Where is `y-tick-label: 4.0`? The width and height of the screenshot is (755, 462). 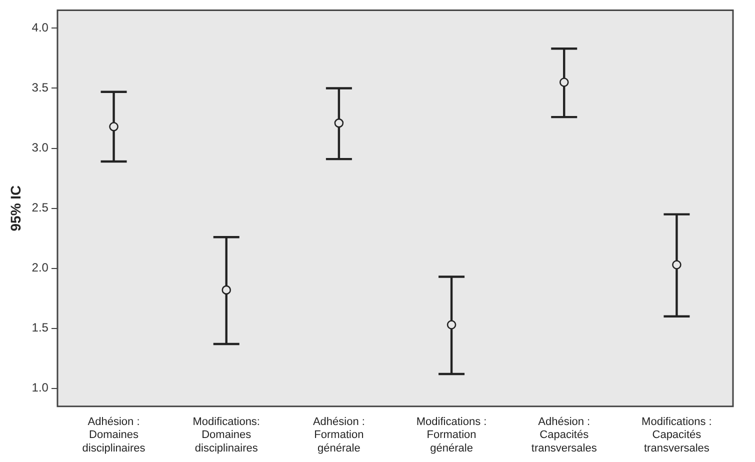 y-tick-label: 4.0 is located at coordinates (40, 27).